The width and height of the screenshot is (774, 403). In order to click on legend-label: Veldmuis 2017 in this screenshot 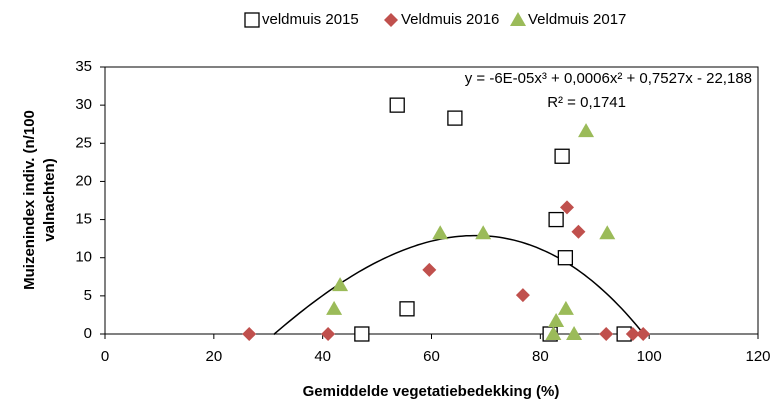, I will do `click(577, 19)`.